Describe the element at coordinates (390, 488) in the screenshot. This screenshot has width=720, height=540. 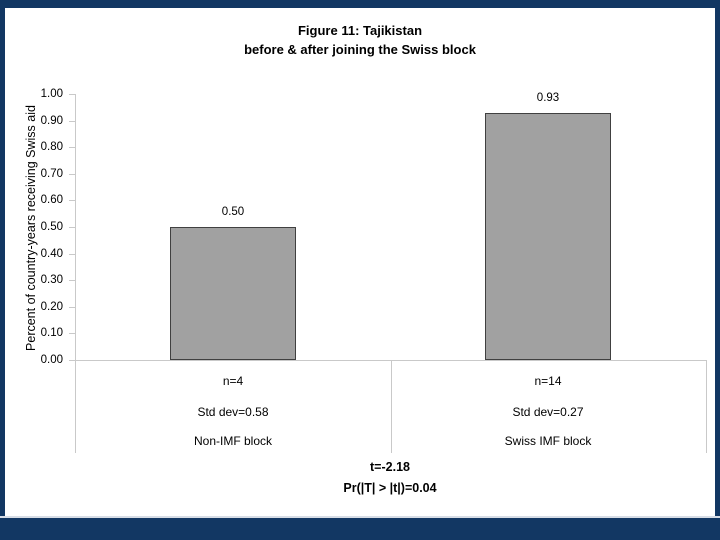
I see `p-value-label: Pr(|T| > |t|)=0.04` at that location.